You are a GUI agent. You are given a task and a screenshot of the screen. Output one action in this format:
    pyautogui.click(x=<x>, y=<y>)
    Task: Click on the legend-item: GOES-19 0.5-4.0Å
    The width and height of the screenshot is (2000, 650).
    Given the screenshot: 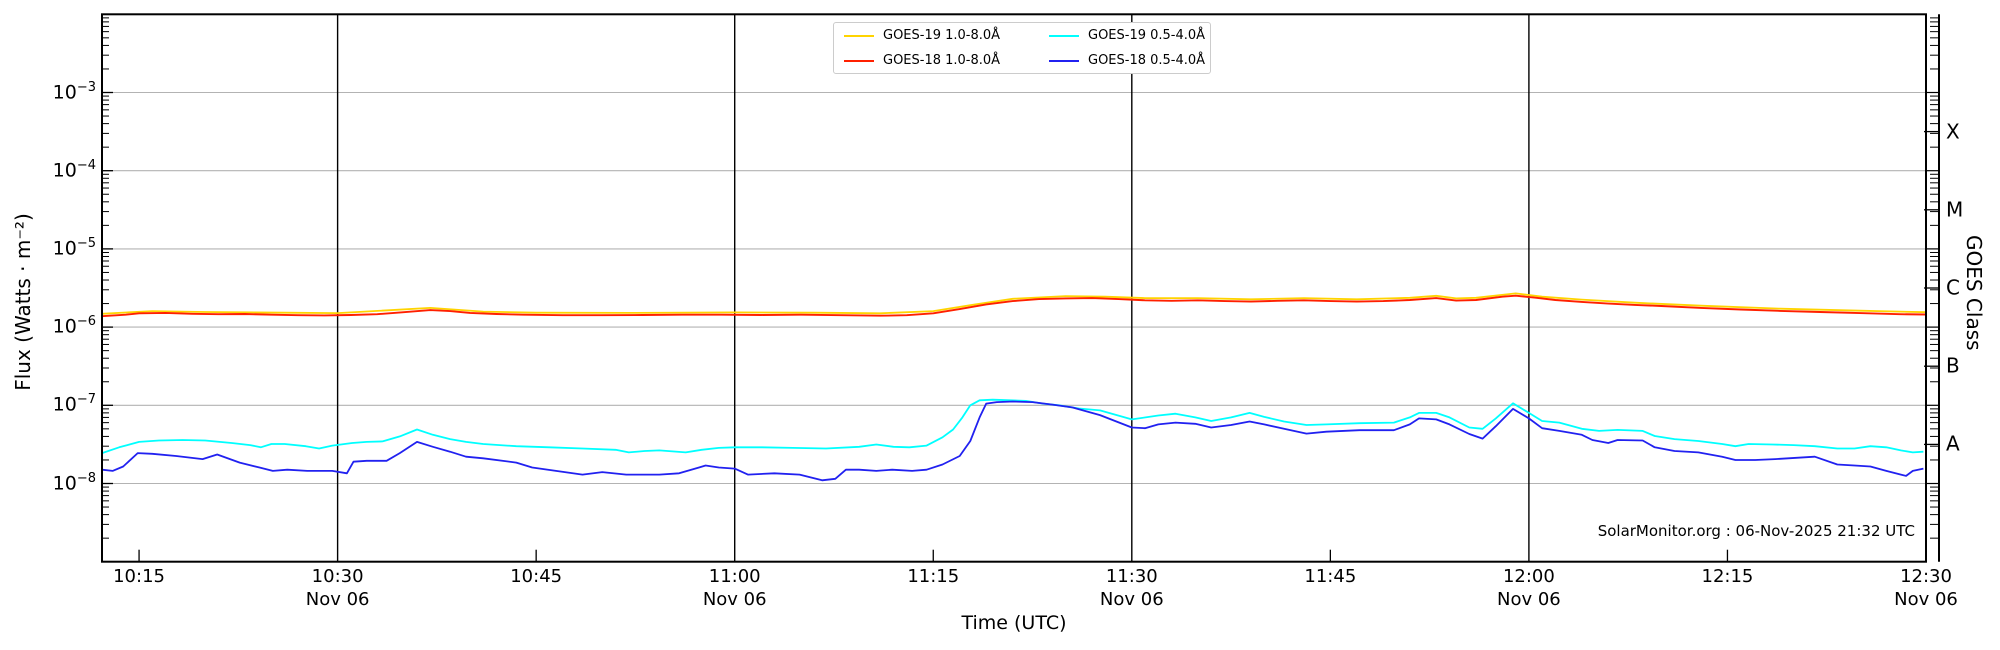 What is the action you would take?
    pyautogui.click(x=1127, y=35)
    